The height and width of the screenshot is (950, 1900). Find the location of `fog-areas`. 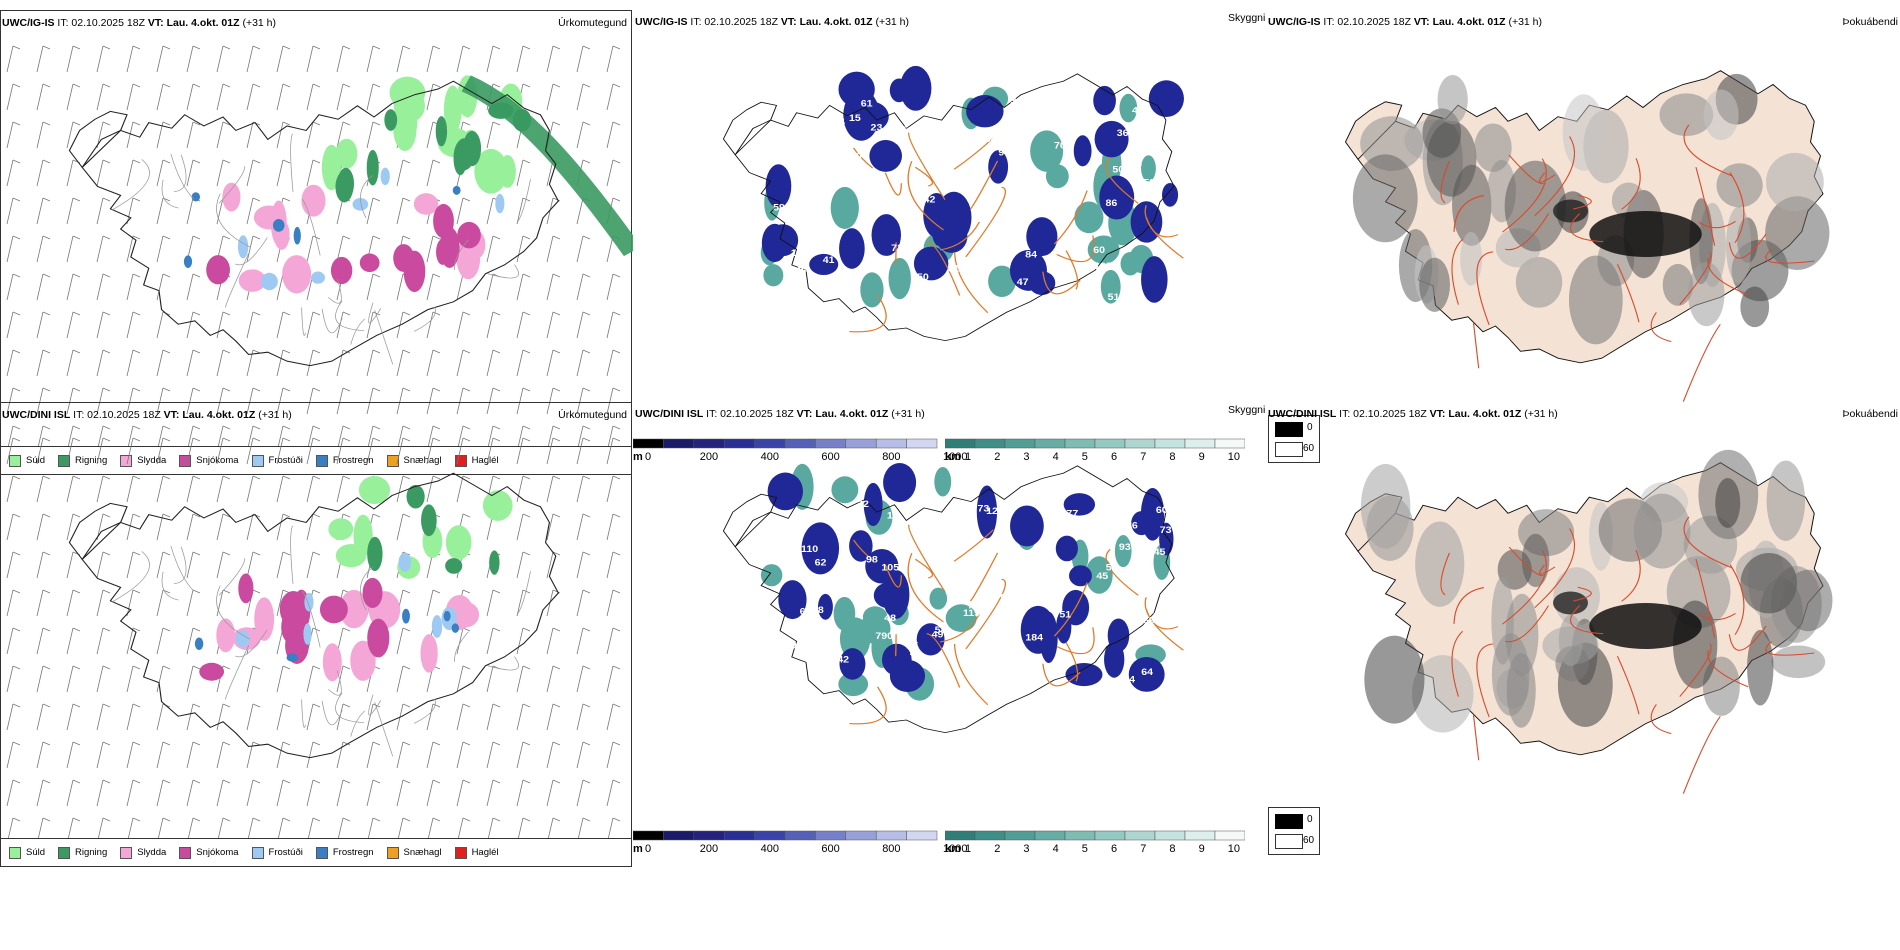

fog-areas is located at coordinates (1596, 591).